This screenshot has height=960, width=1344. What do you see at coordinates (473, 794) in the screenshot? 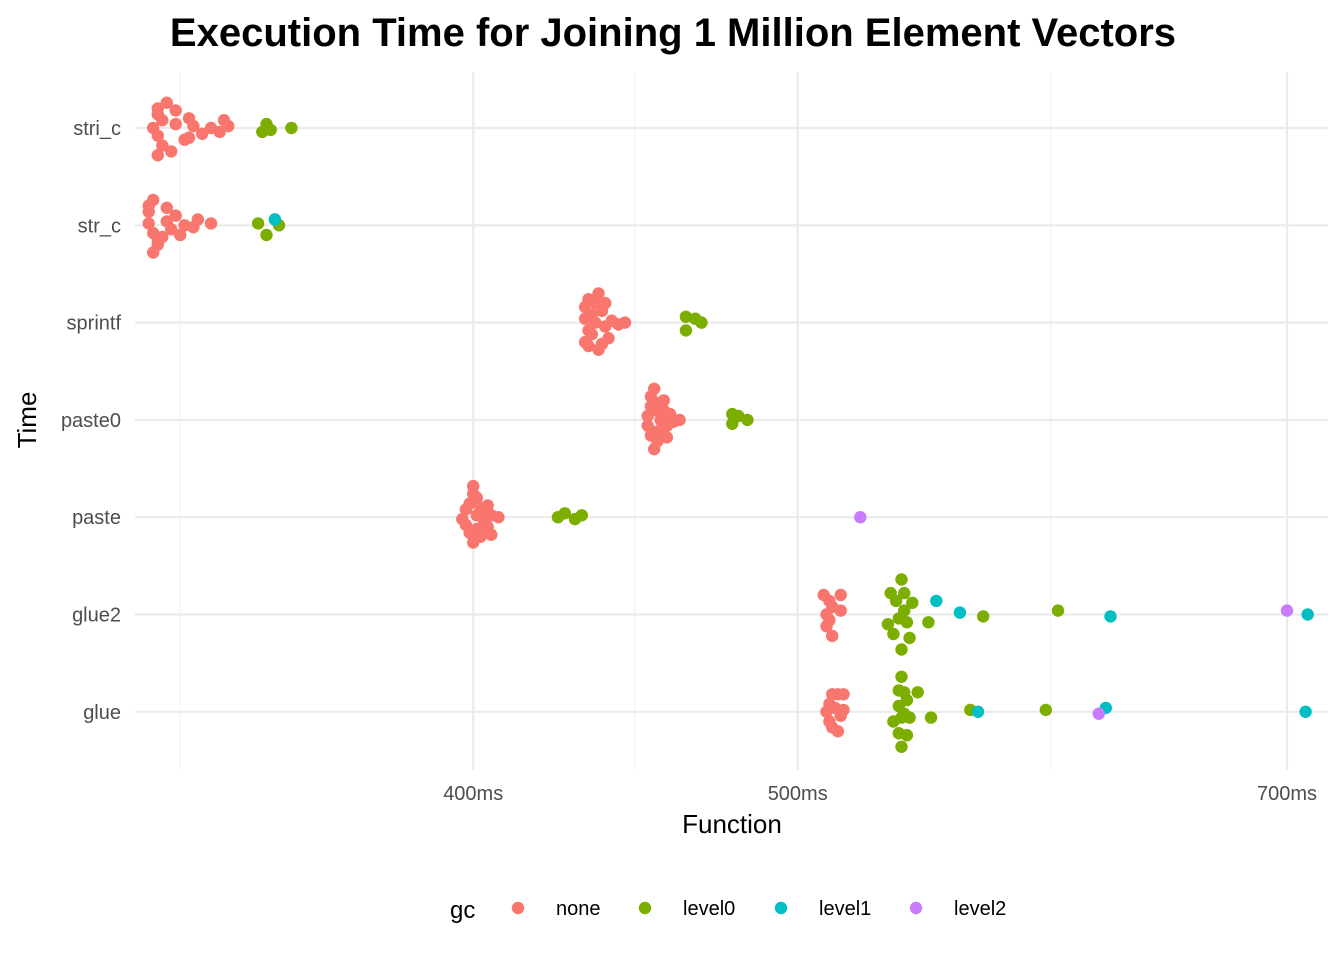
I see `x-tick-label: 400ms` at bounding box center [473, 794].